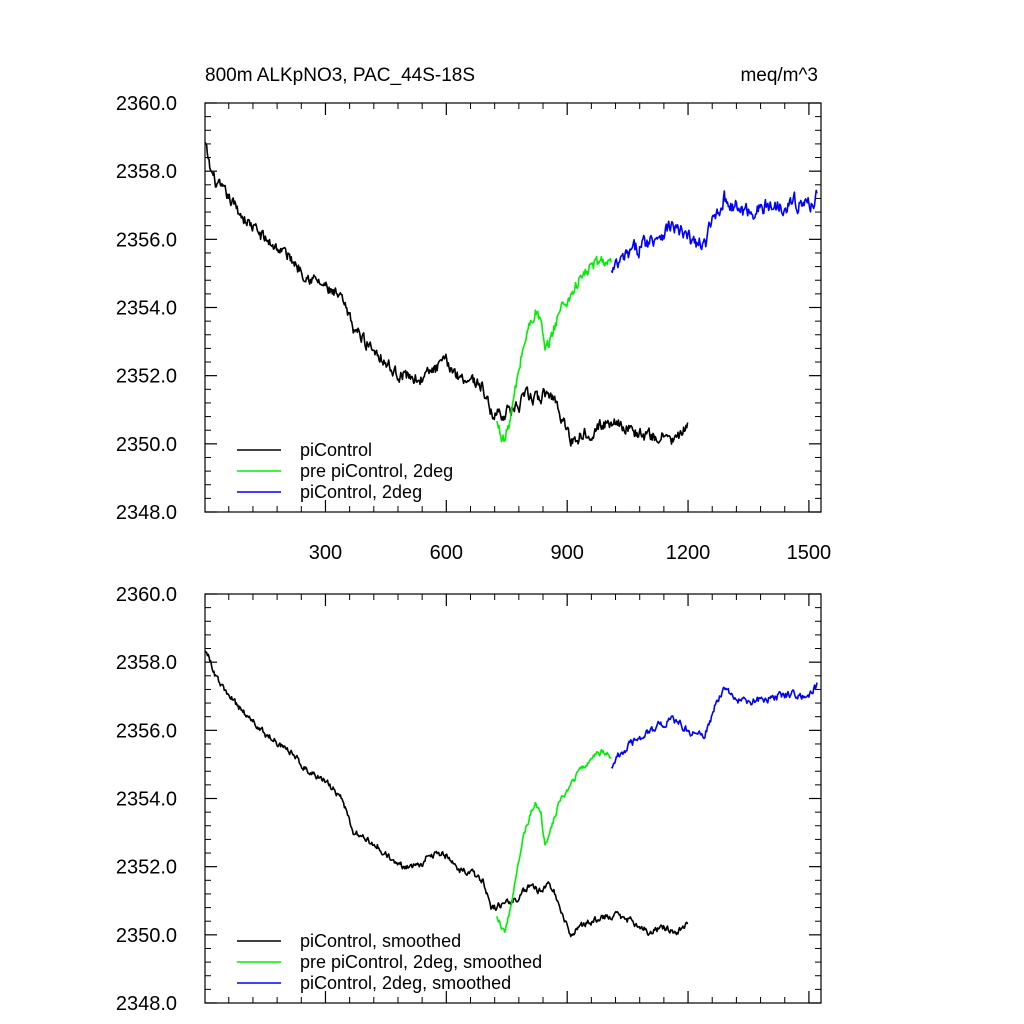  I want to click on legend-label: piControl, so click(336, 450).